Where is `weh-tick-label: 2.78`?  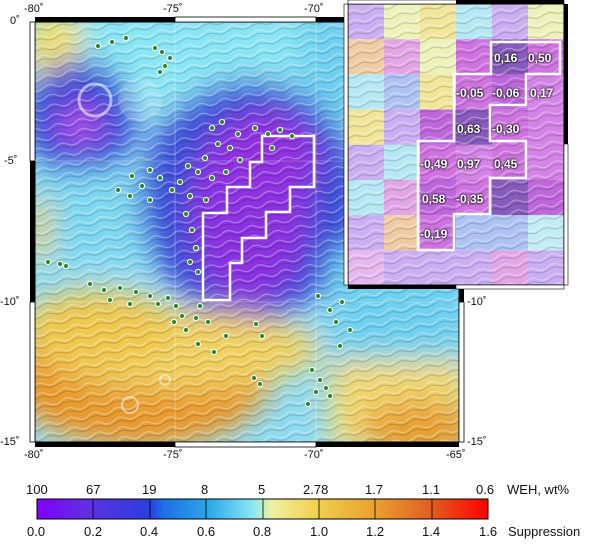
weh-tick-label: 2.78 is located at coordinates (316, 489).